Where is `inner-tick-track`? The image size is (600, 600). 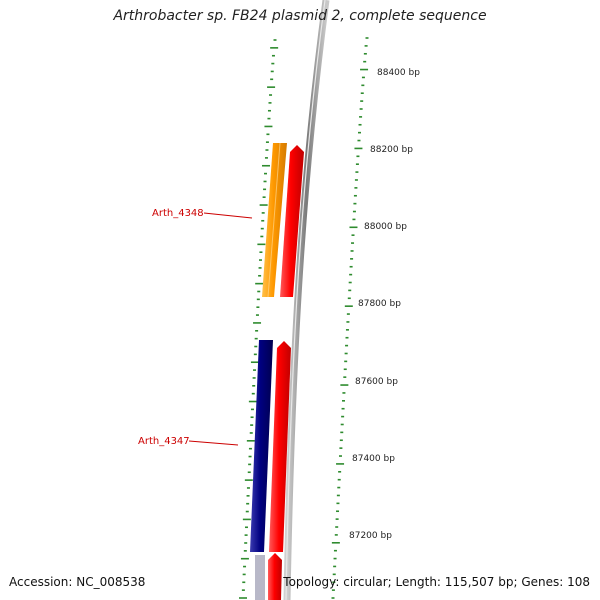
inner-tick-track is located at coordinates (259, 319).